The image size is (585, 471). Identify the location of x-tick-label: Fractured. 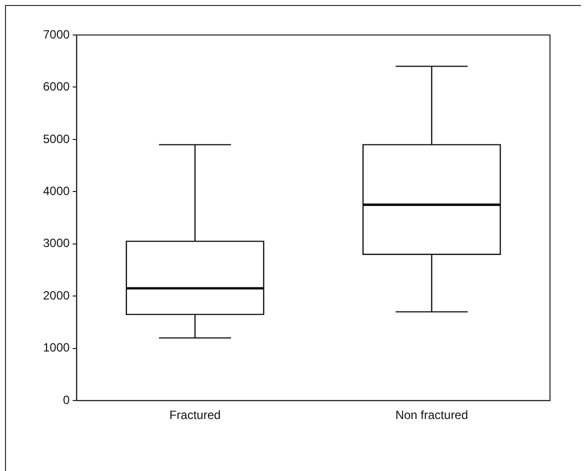
(195, 415).